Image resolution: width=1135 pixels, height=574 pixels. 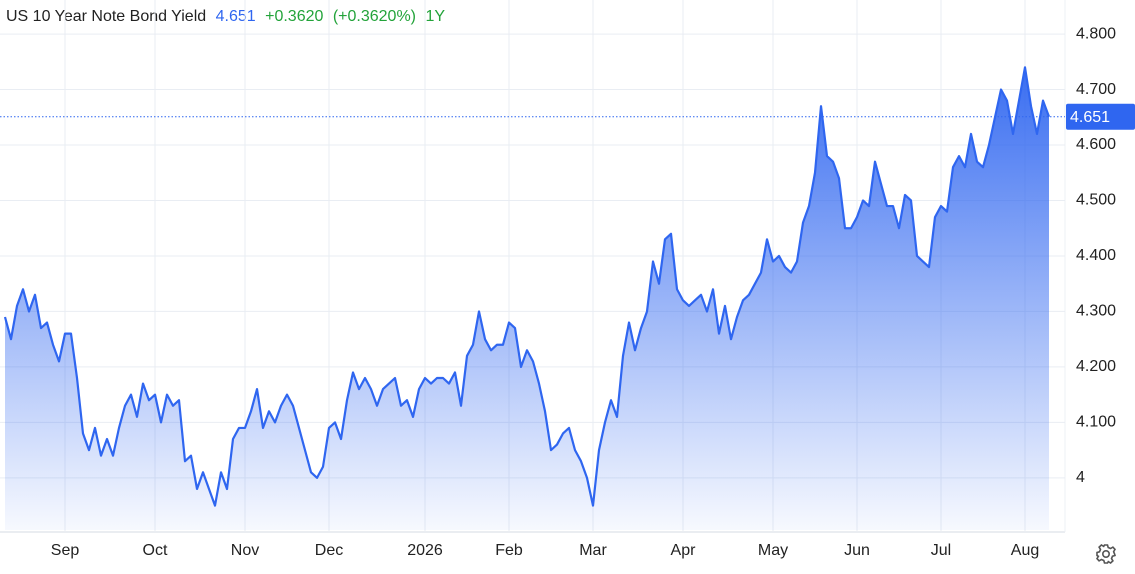 What do you see at coordinates (1025, 550) in the screenshot?
I see `x-tick-label: Aug` at bounding box center [1025, 550].